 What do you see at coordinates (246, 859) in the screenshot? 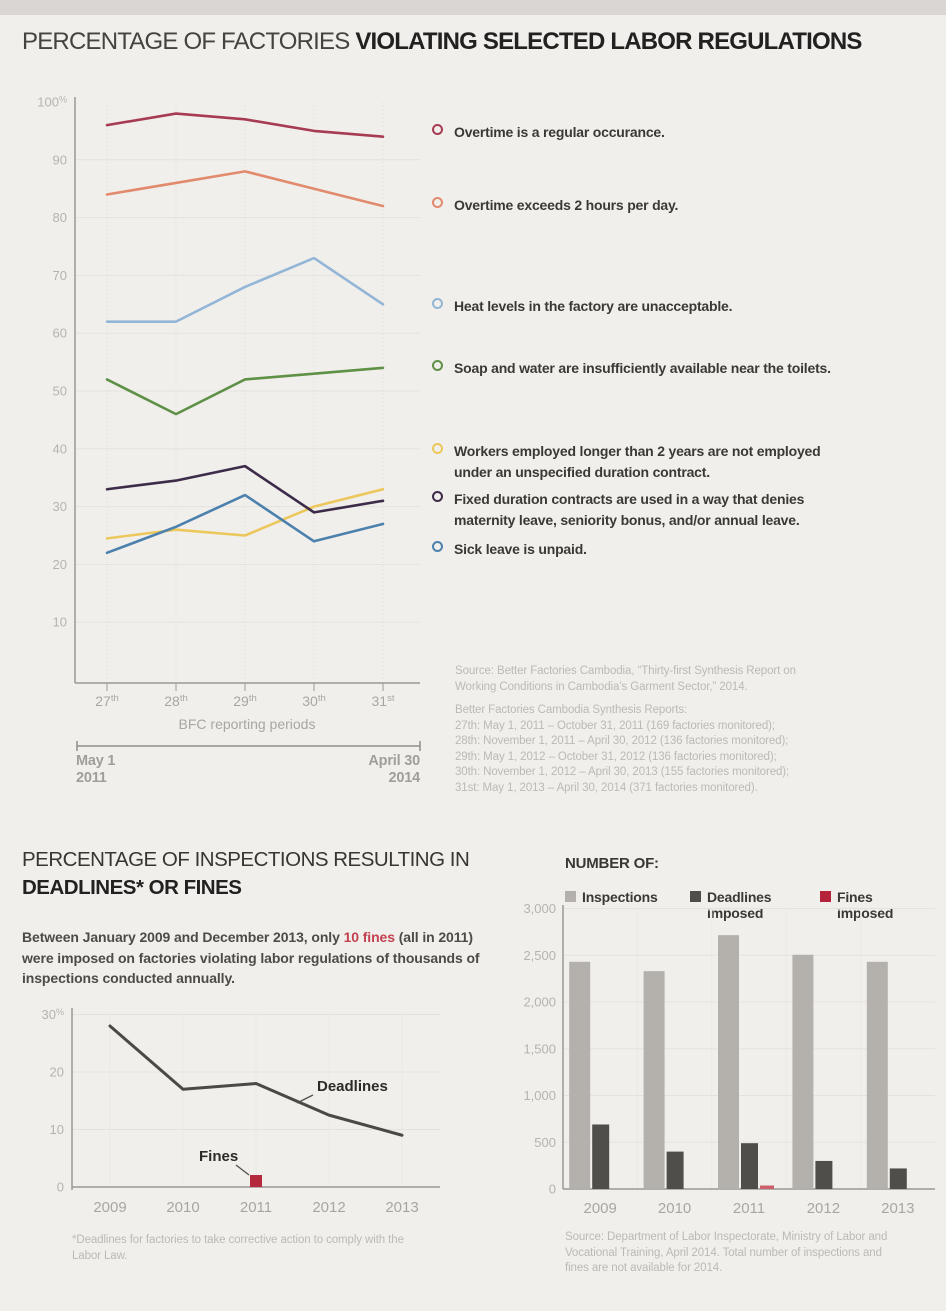
I see `inspections-title-line1: PERCENTAGE OF INSPECTIONS RESULTING IN` at bounding box center [246, 859].